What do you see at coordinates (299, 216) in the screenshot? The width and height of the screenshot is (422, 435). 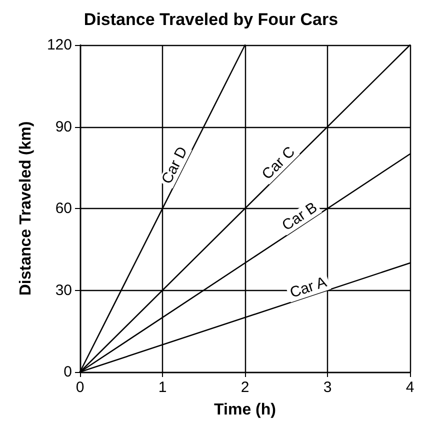 I see `text: Car B` at bounding box center [299, 216].